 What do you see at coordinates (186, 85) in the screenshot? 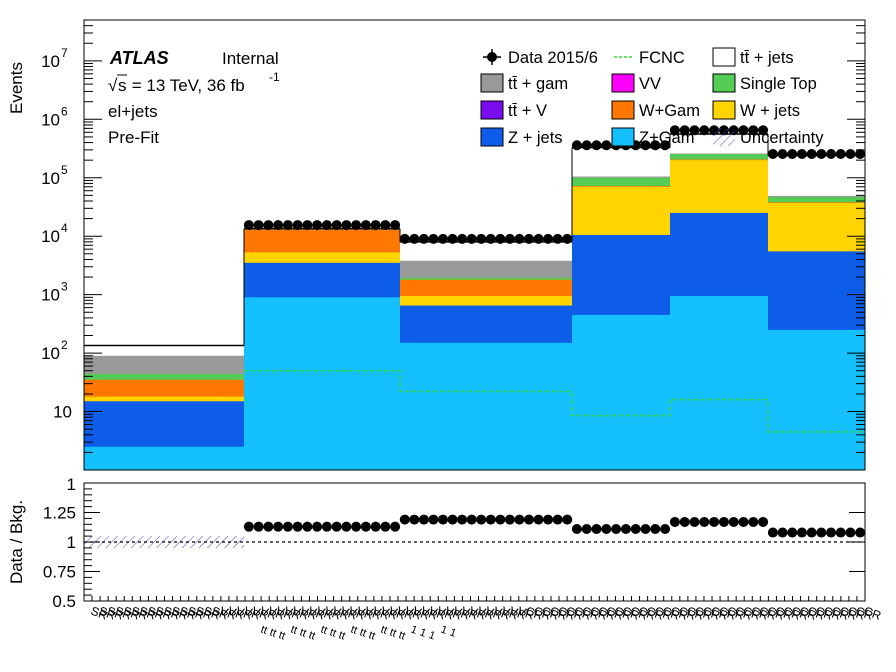
I see `energy-value: = 13 TeV, 36 fb` at bounding box center [186, 85].